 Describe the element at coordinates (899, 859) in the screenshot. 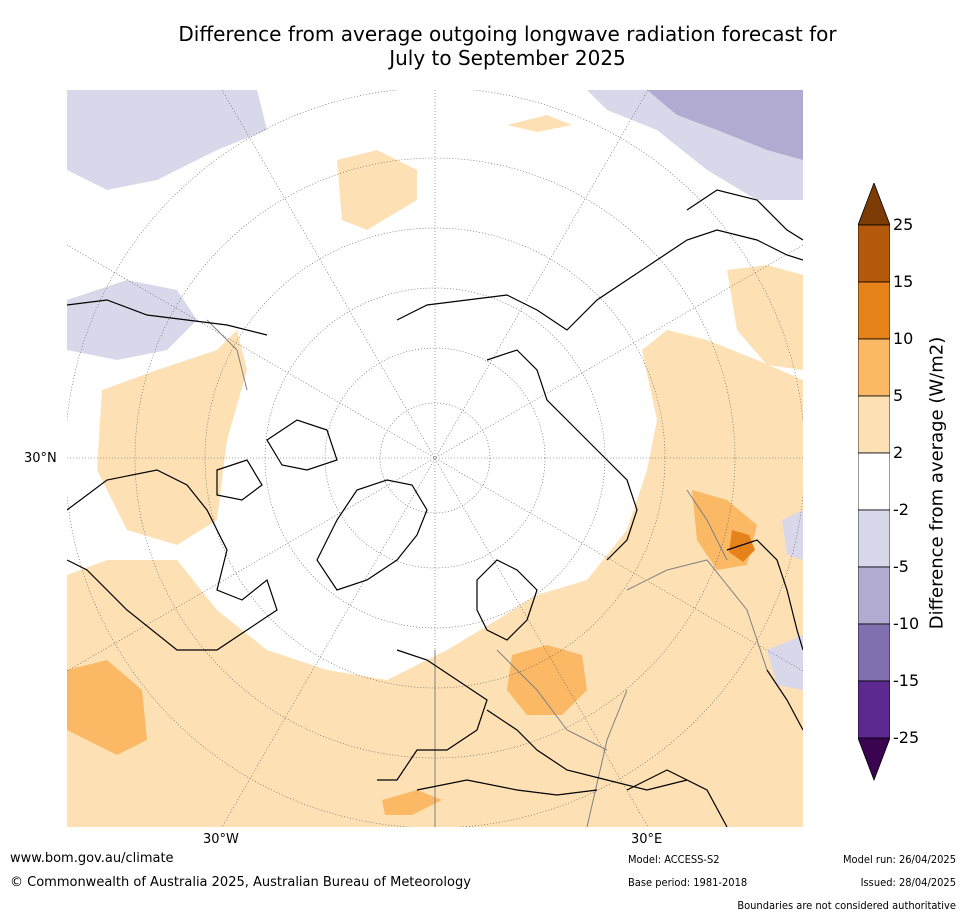

I see `footer-model-run: Model run: 26/04/2025` at that location.